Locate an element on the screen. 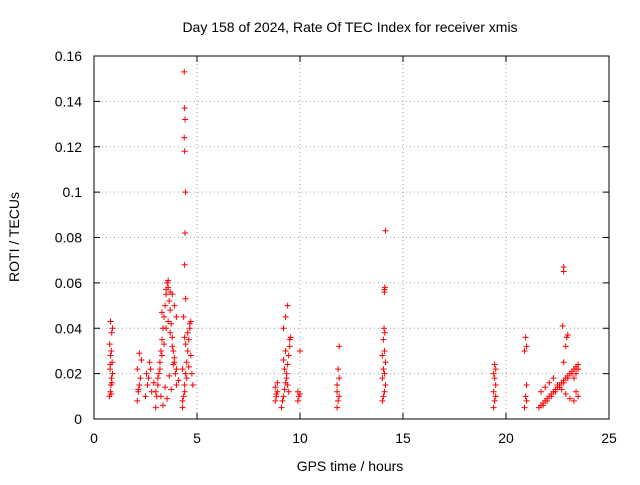 This screenshot has height=485, width=640. y-tick-label: 0.04 is located at coordinates (68, 328).